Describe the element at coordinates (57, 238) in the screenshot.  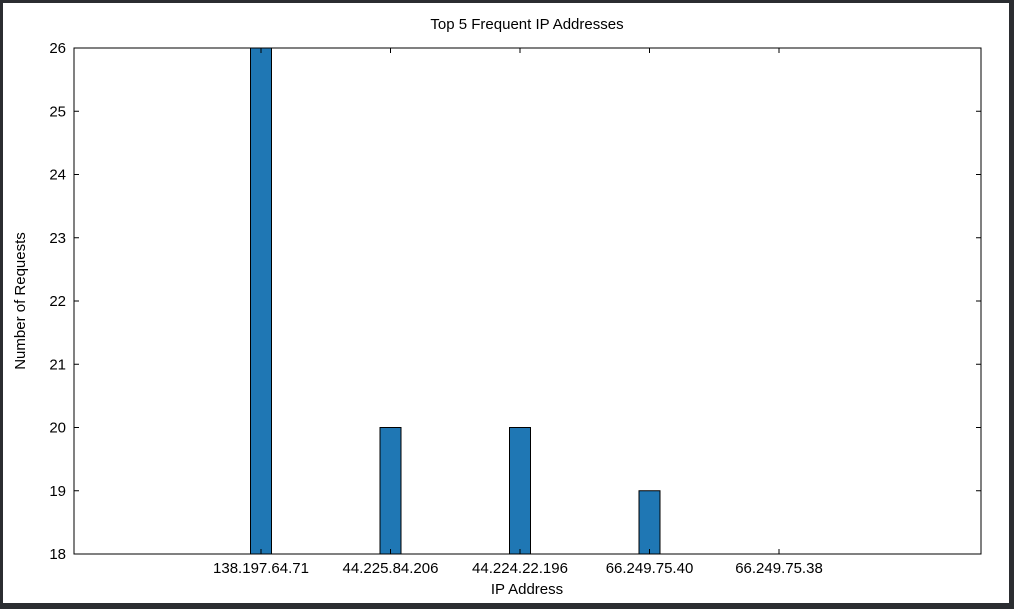
I see `y-tick-label-5: 23` at that location.